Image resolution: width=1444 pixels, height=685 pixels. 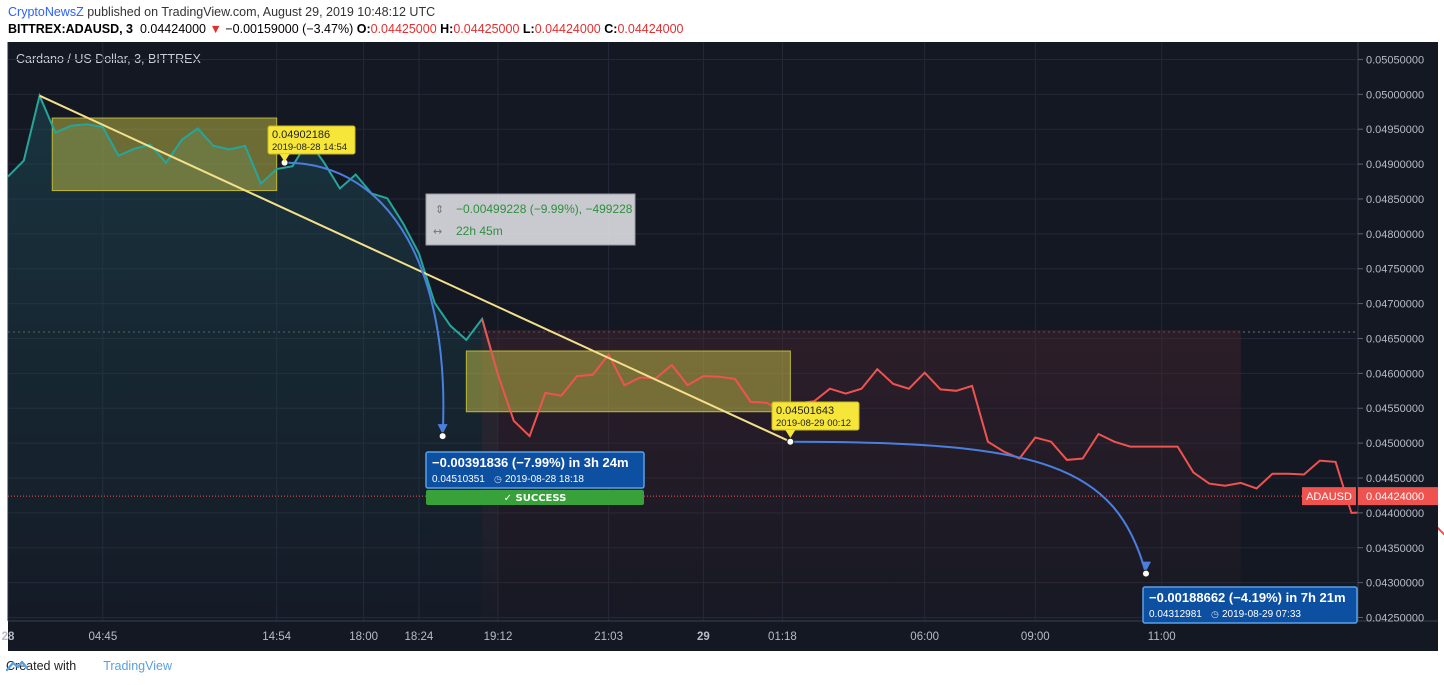 What do you see at coordinates (1395, 479) in the screenshot?
I see `y-tick-label: 0.04450000` at bounding box center [1395, 479].